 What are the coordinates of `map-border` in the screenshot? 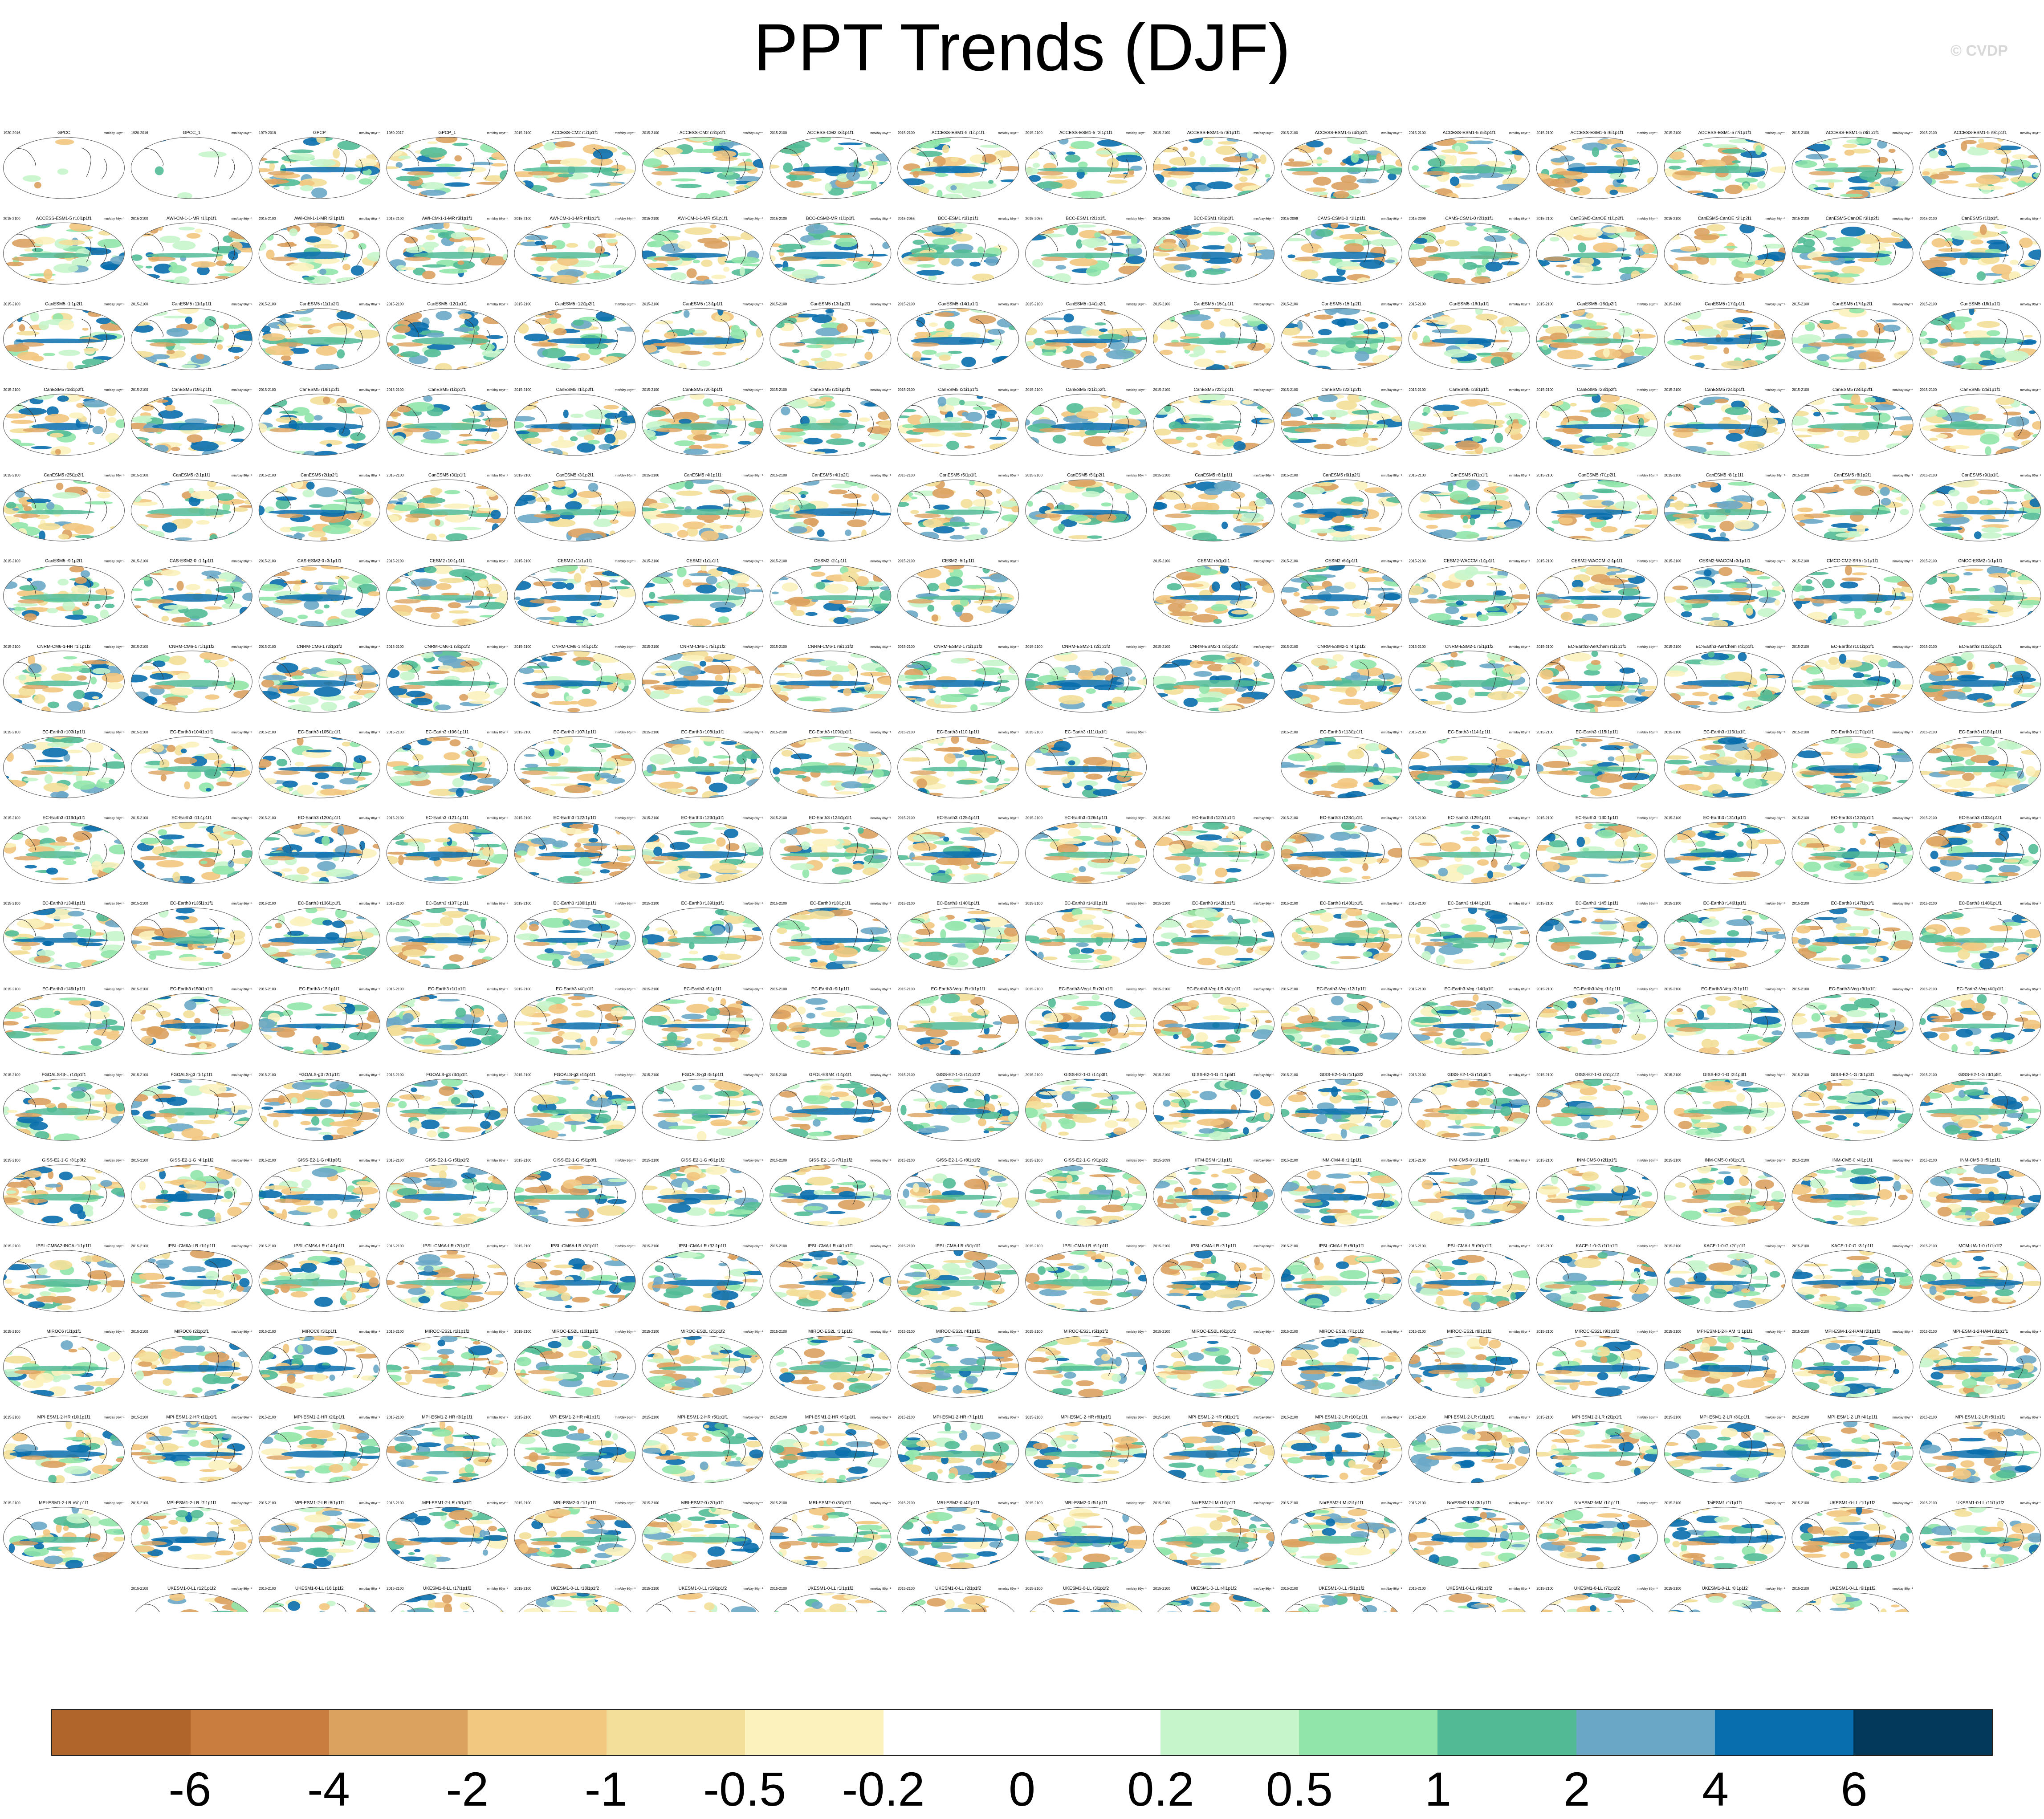 It's located at (831, 168).